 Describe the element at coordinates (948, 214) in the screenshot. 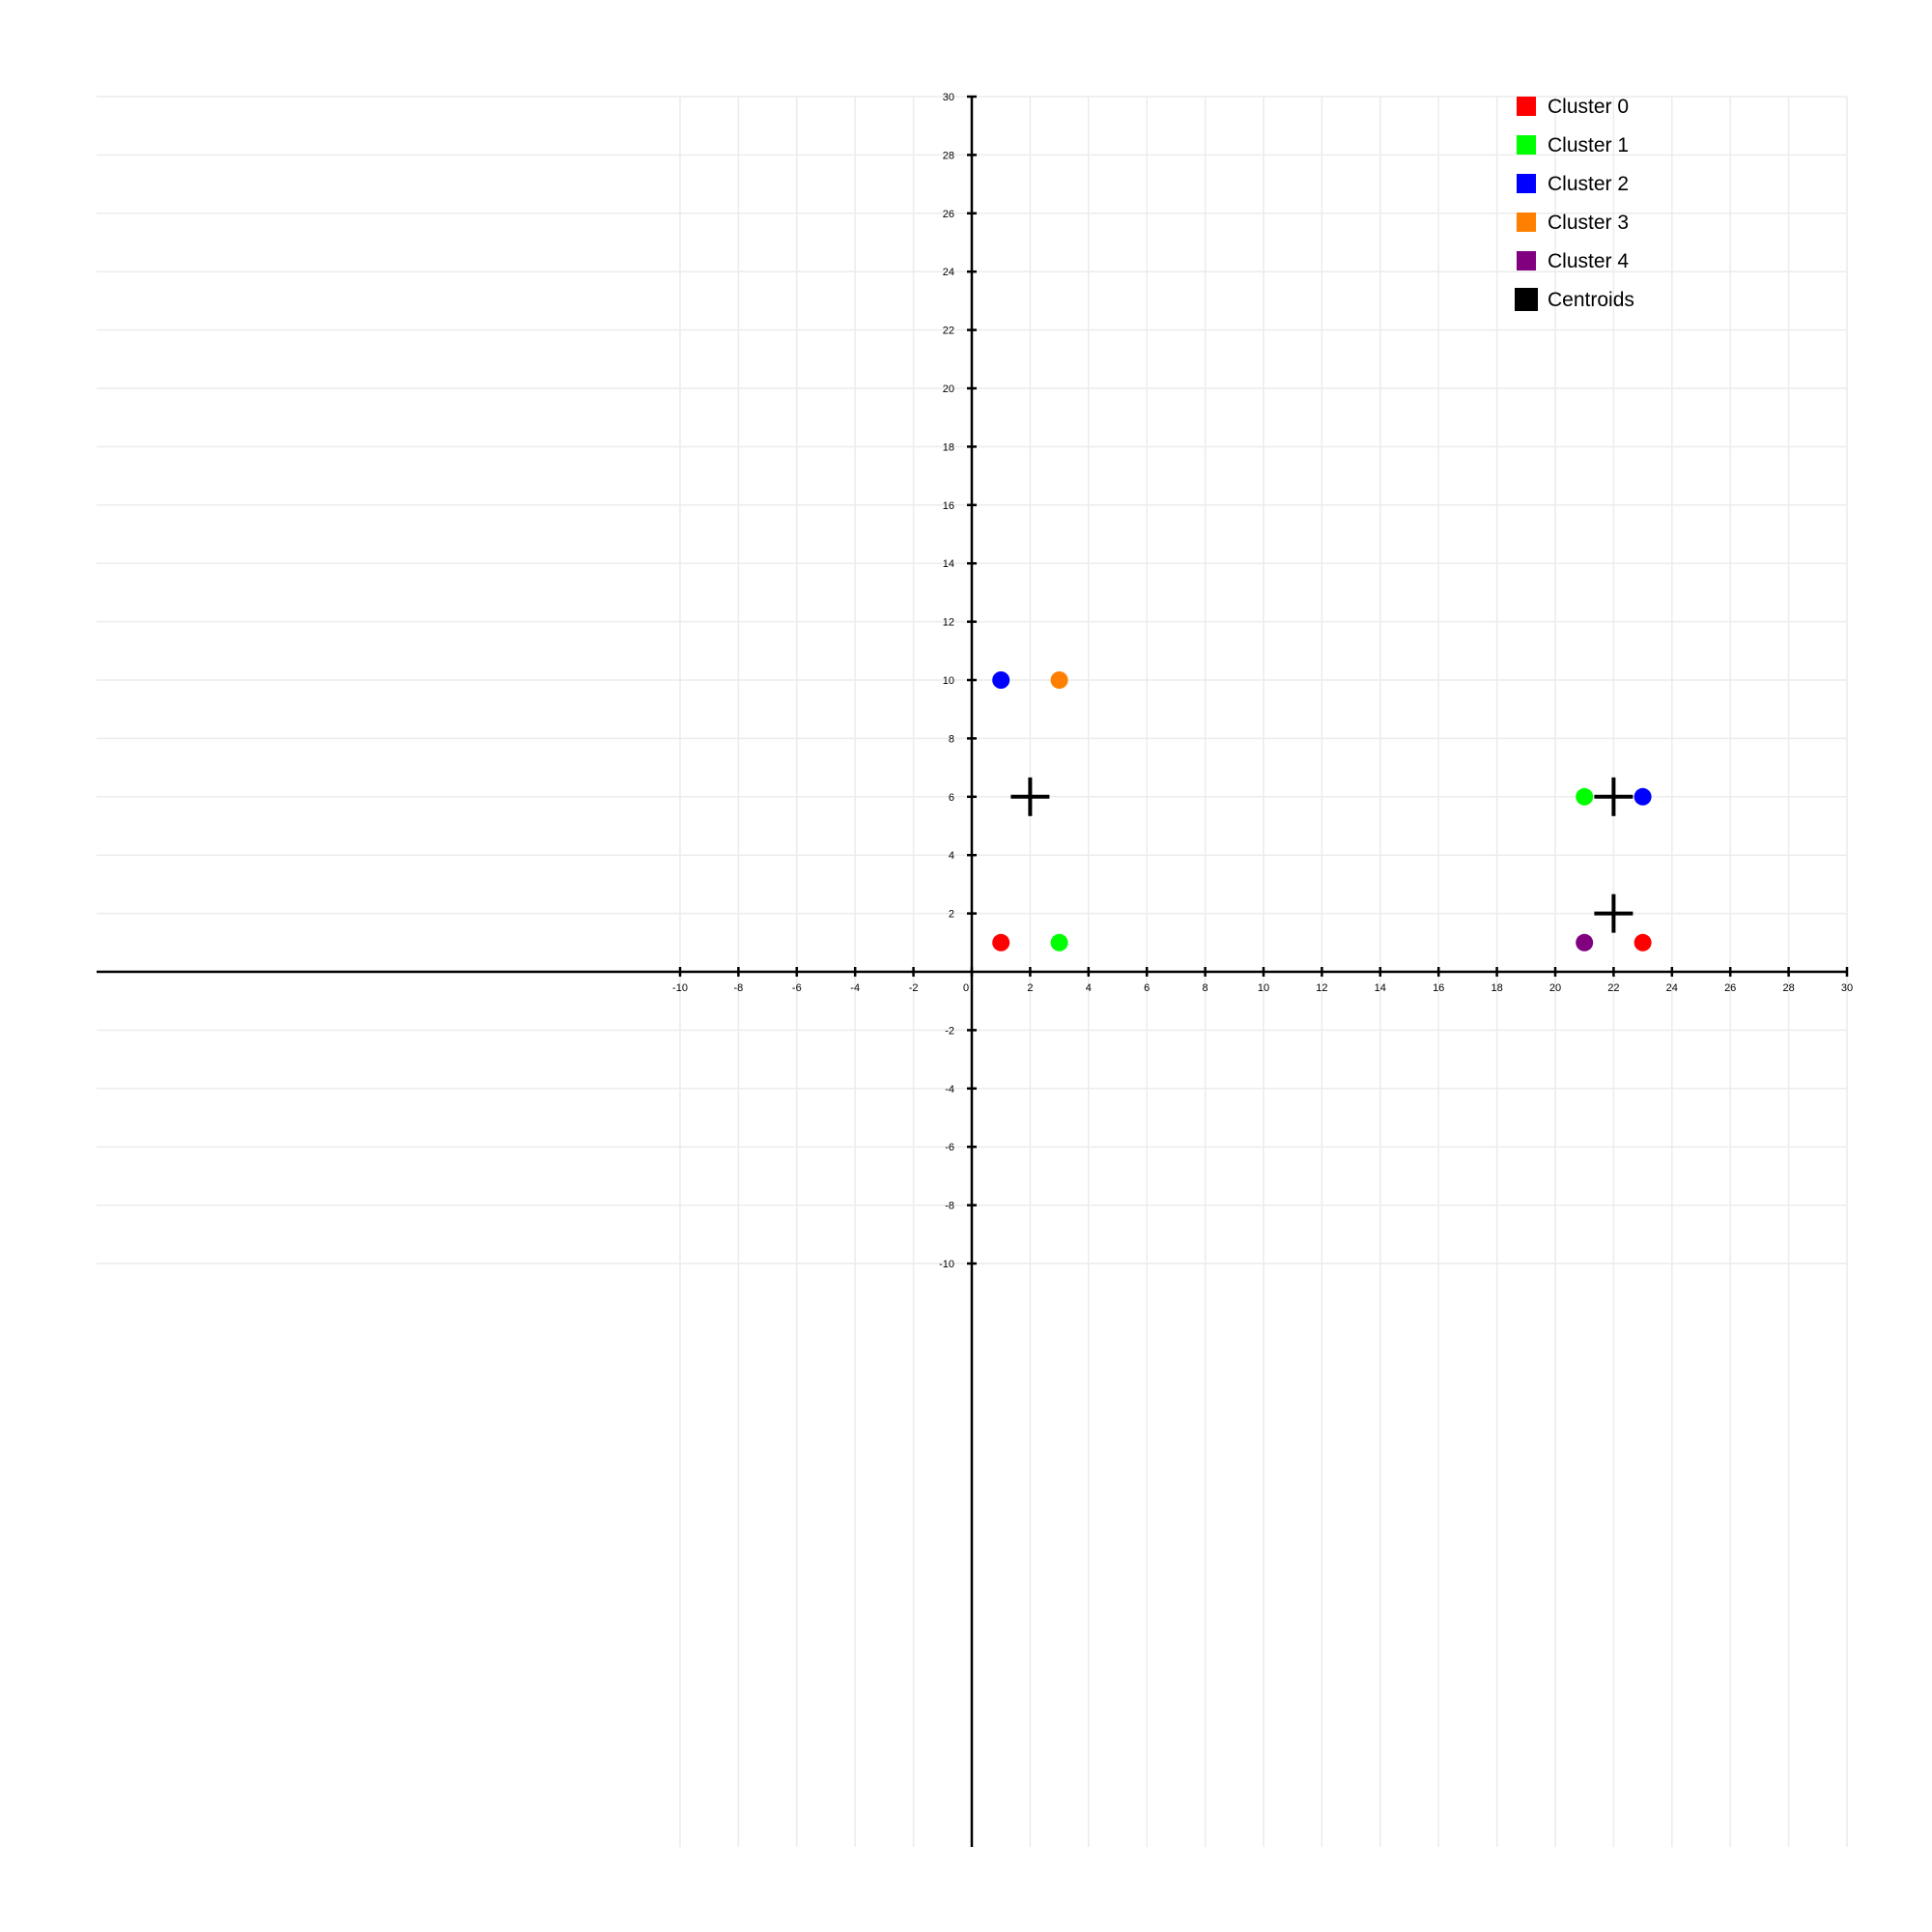

I see `y-tick-label: 26` at that location.